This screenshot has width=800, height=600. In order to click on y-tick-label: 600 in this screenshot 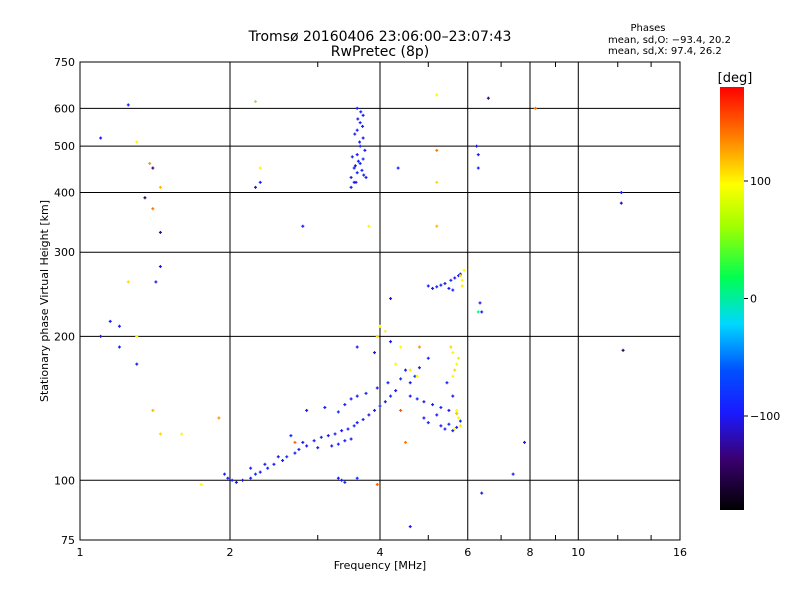, I will do `click(64, 108)`.